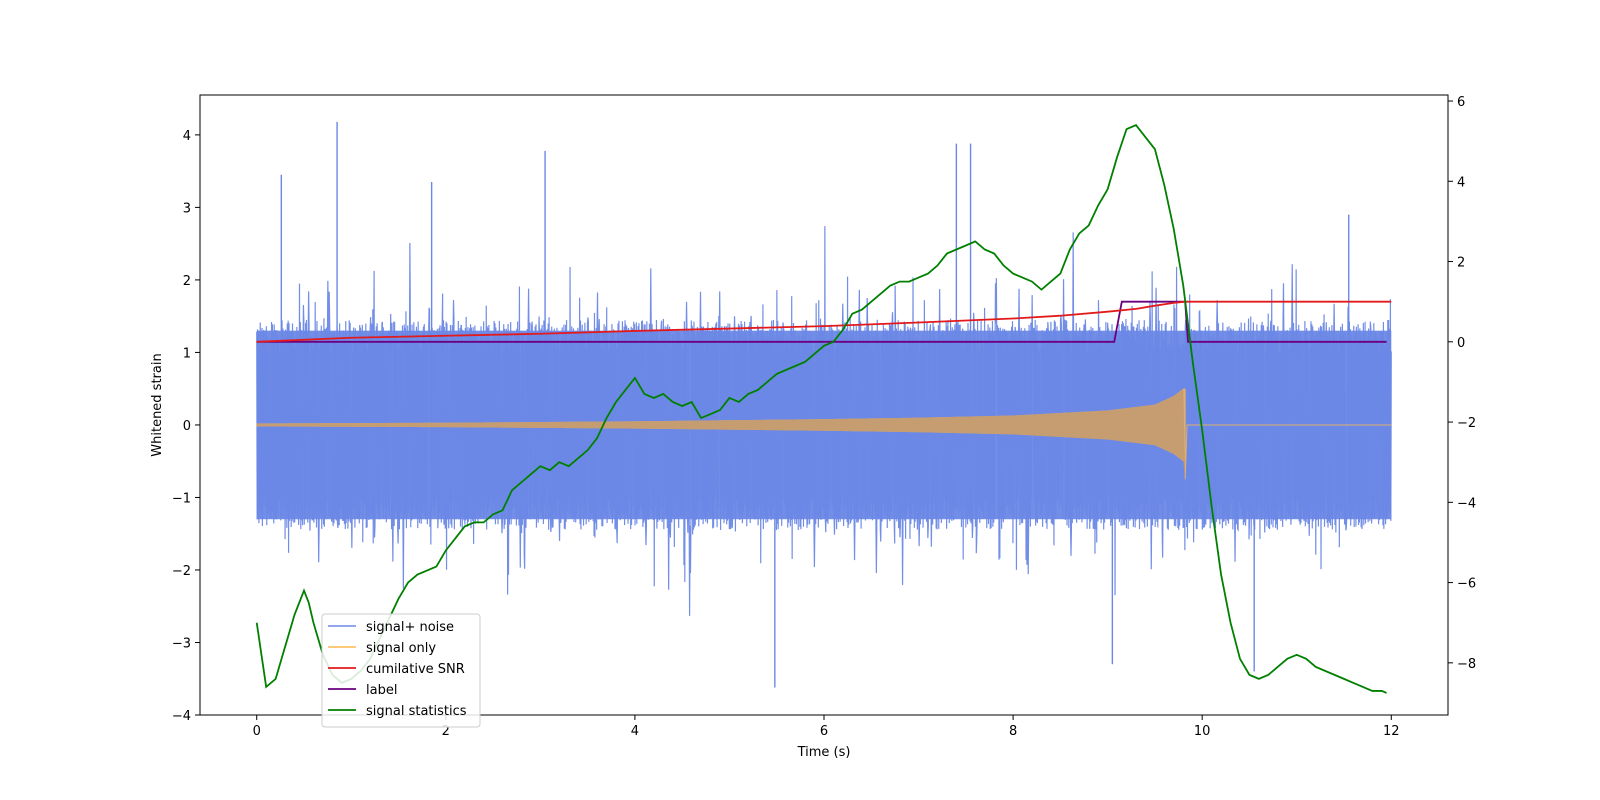 The image size is (1600, 800). What do you see at coordinates (187, 281) in the screenshot?
I see `y-tick-label: 2` at bounding box center [187, 281].